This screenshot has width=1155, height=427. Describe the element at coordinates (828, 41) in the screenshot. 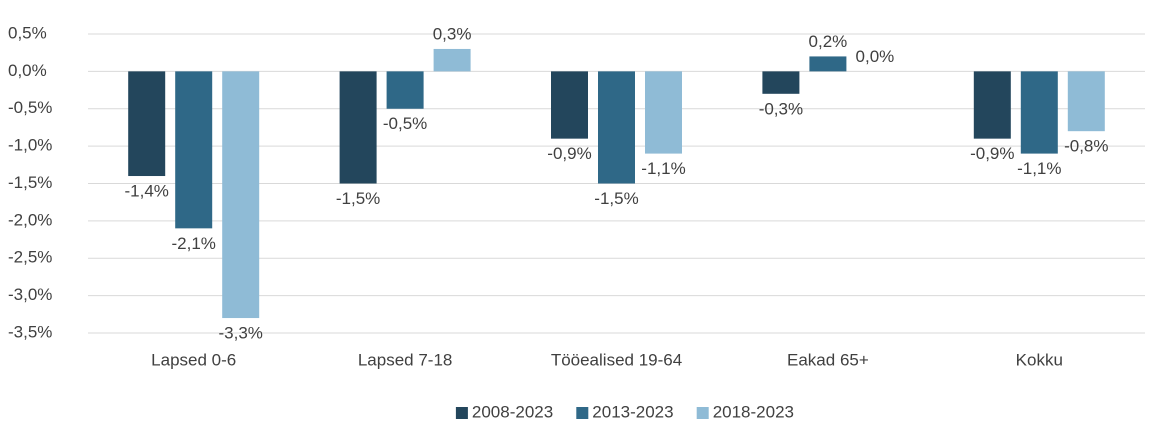

I see `data-label: 0,2%` at that location.